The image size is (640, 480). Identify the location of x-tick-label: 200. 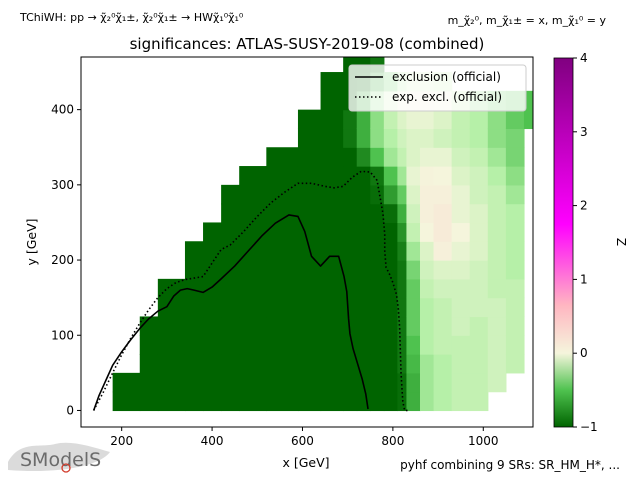
(121, 441).